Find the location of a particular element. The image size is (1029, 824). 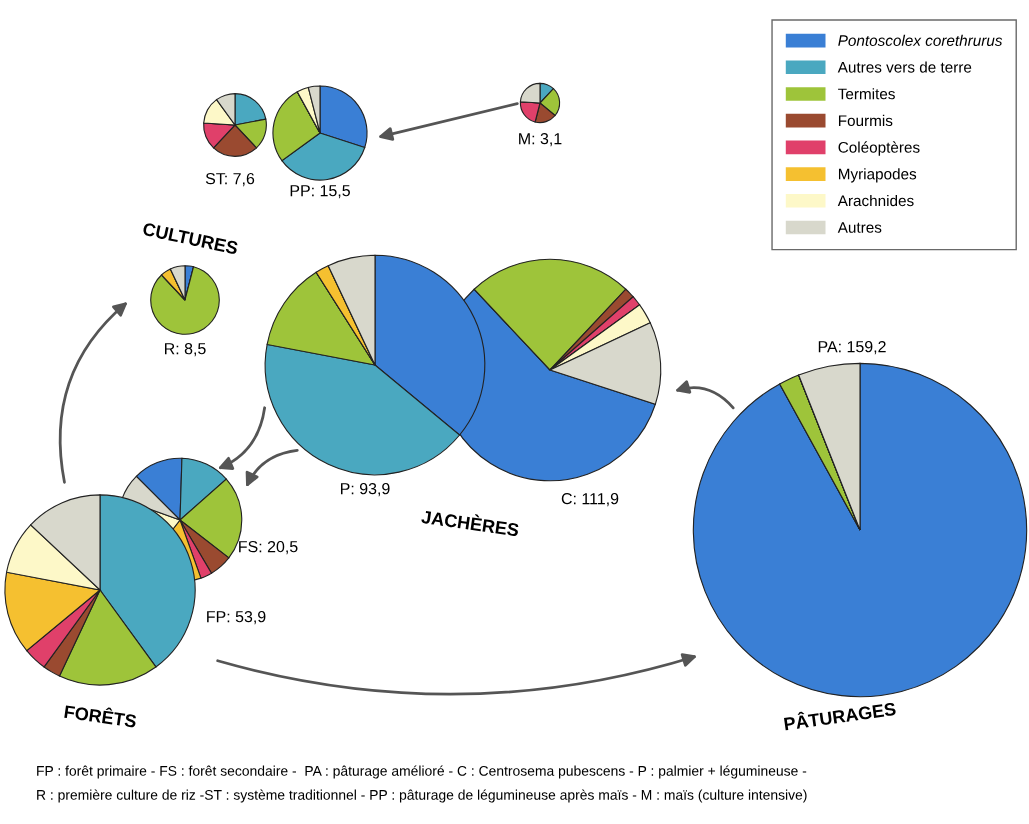

text: R : première culture de riz -ST : système traditionnel - PP : pâturage de légumineuse après maïs - M : maïs (culture intensive) is located at coordinates (422, 796).